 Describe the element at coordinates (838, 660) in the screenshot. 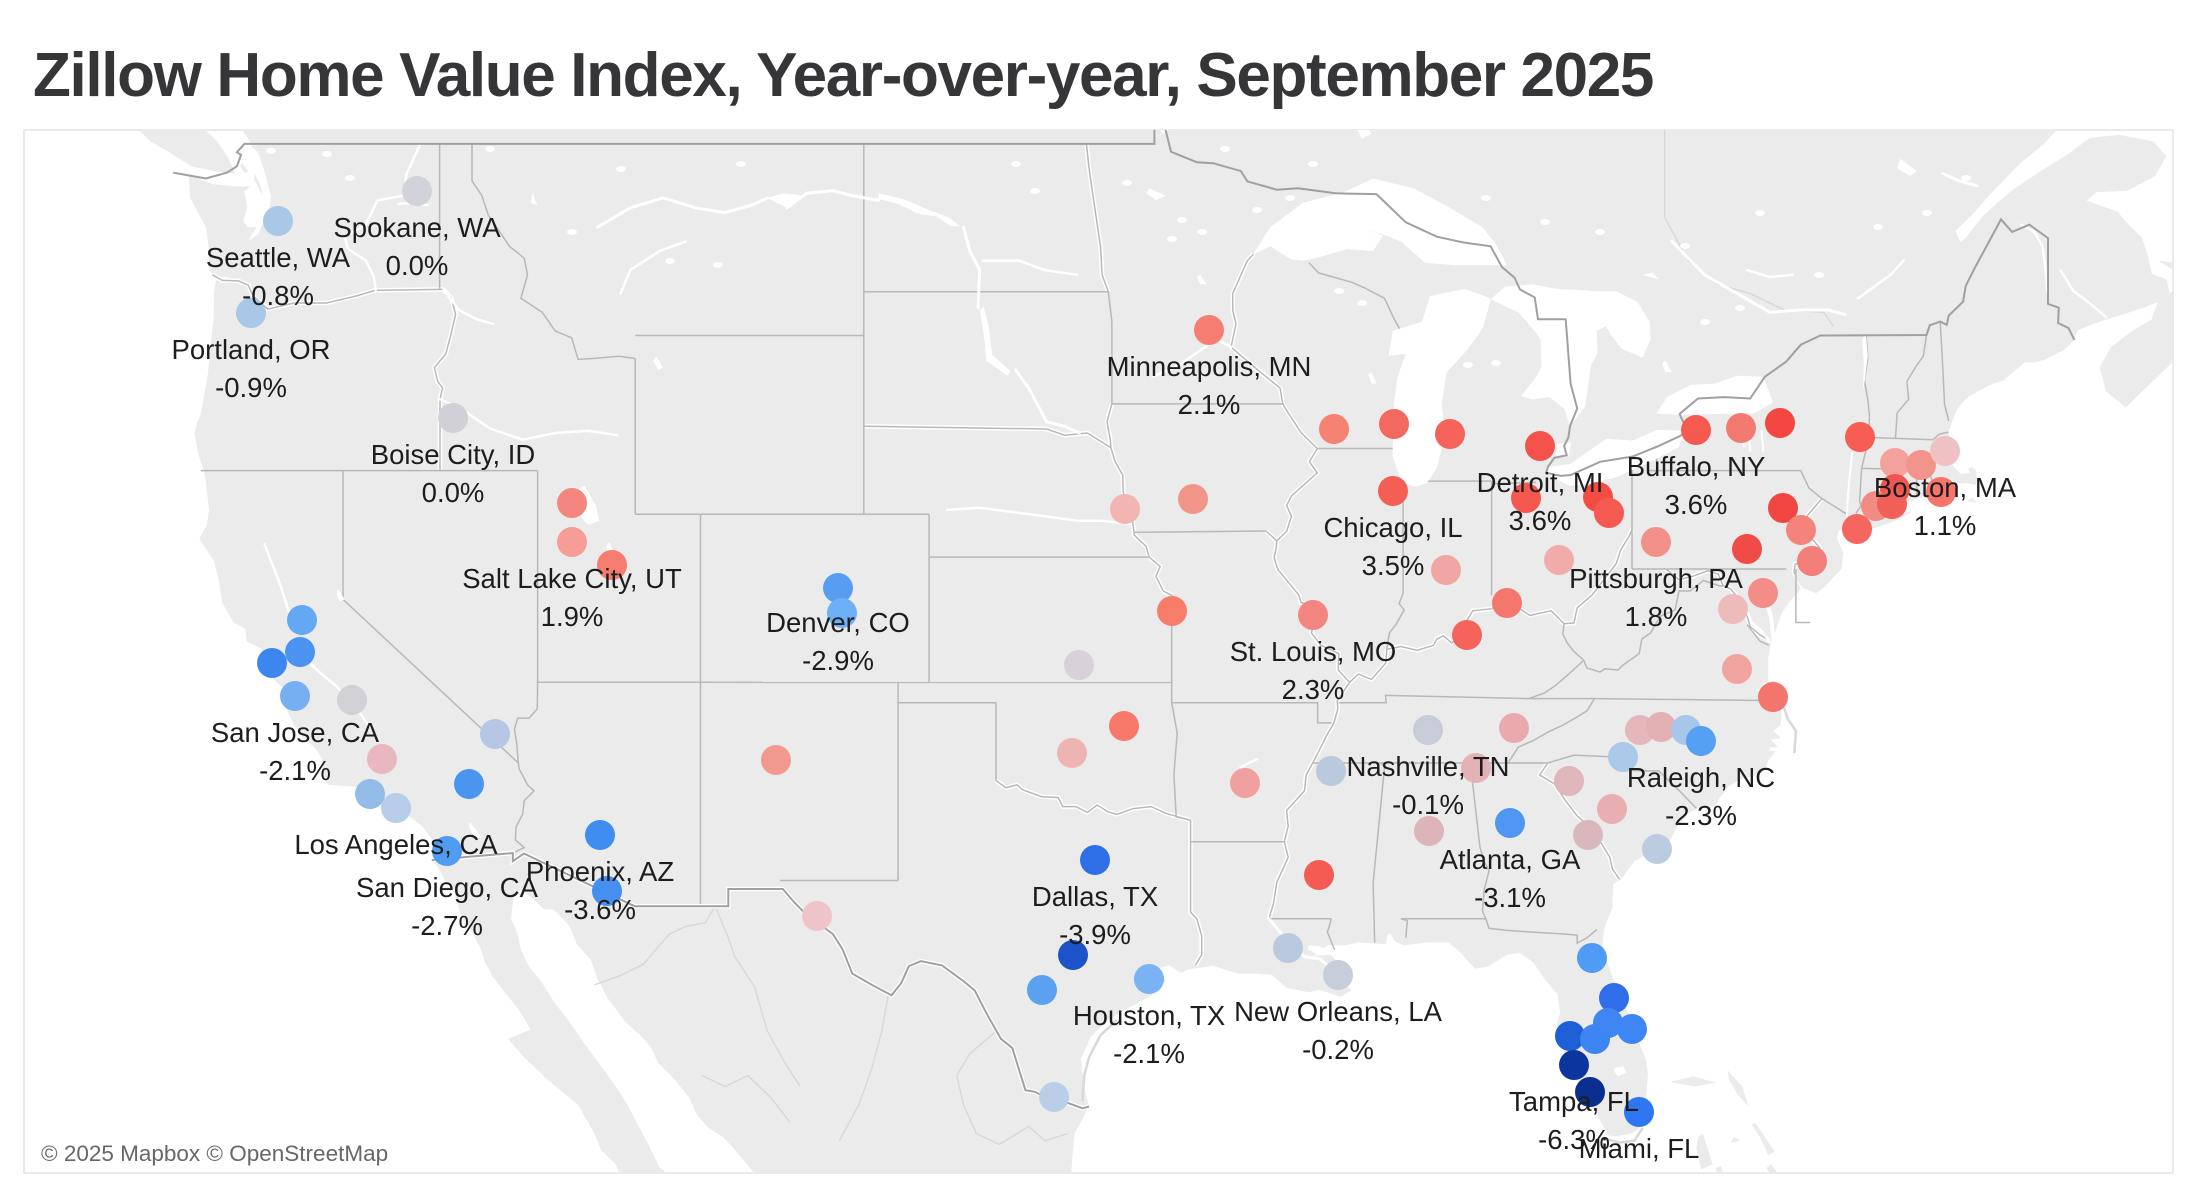

I see `svg-text: -2.9%` at that location.